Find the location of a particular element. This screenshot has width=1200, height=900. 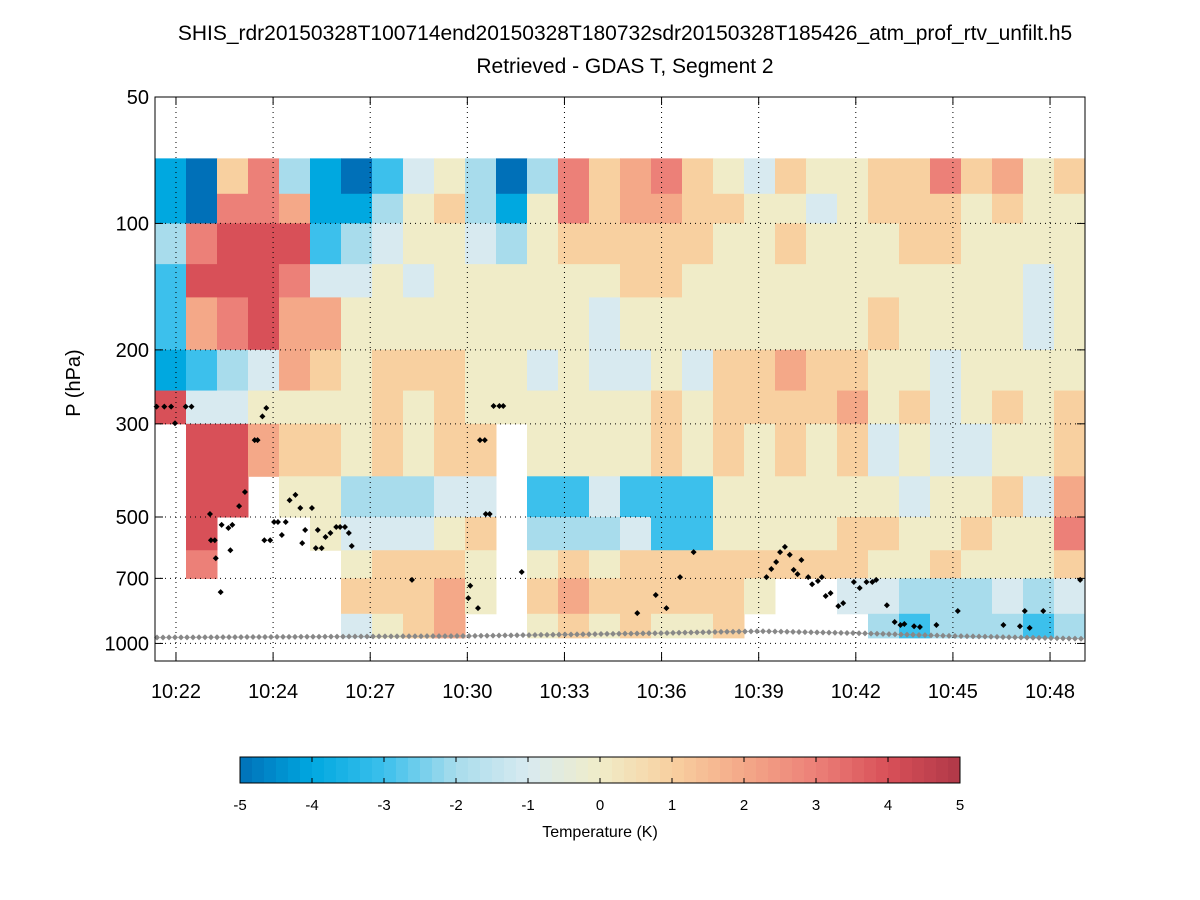

x-tick-label: 10:22 is located at coordinates (176, 692).